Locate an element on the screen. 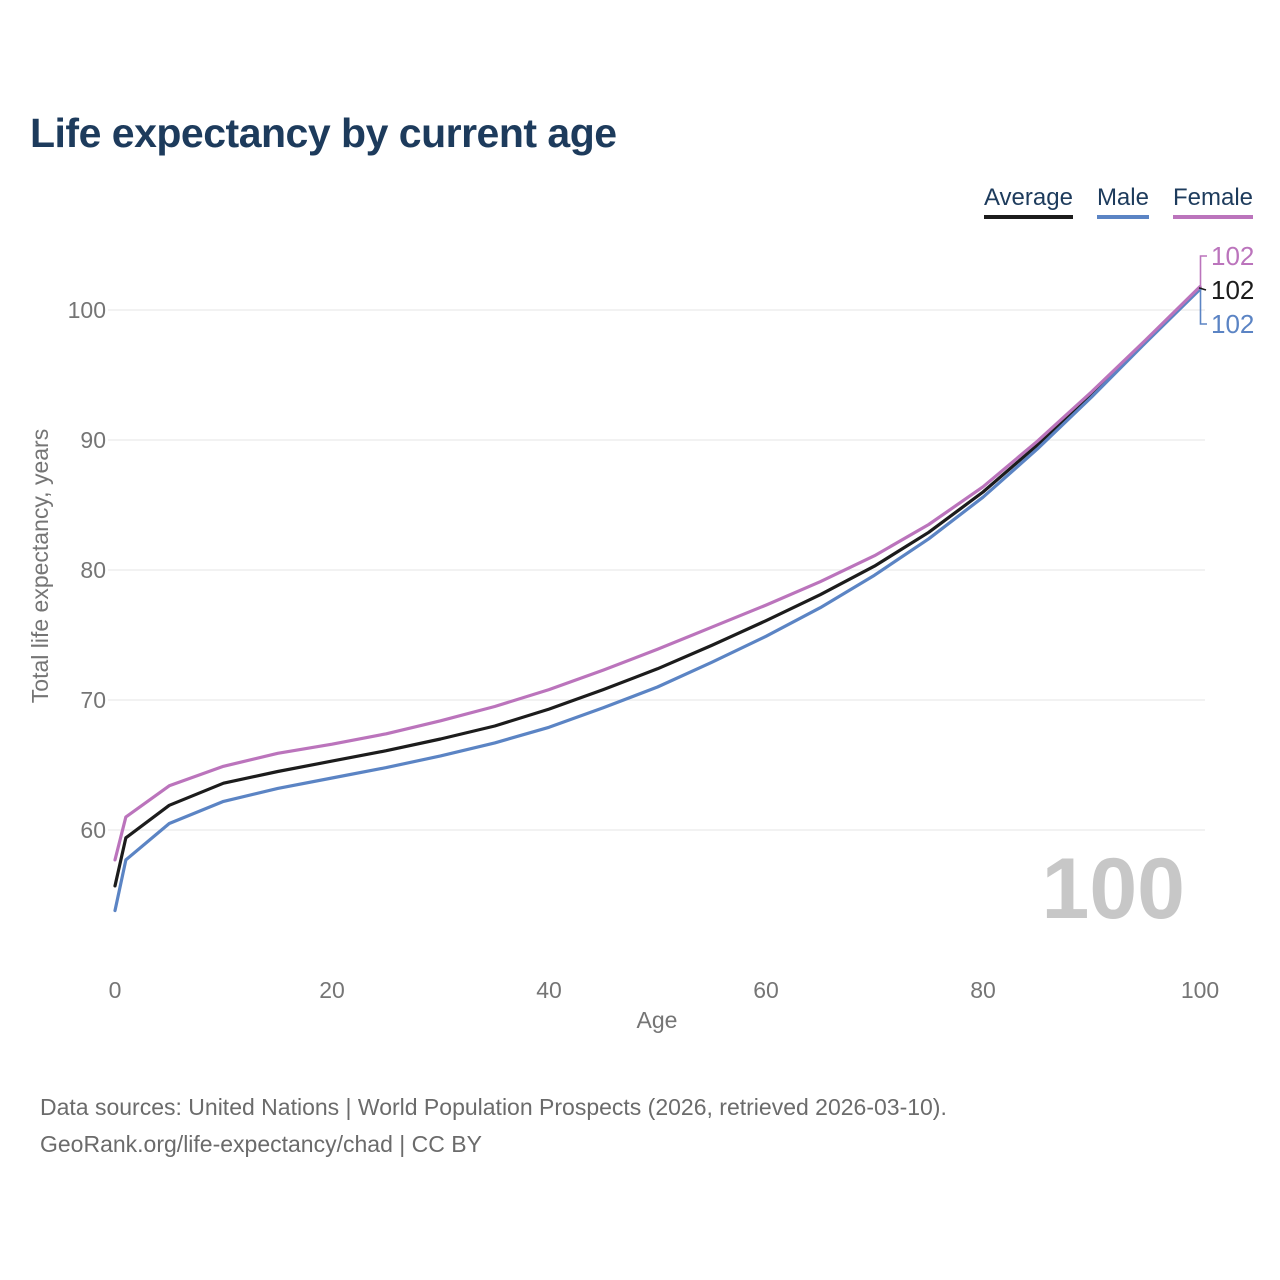 The width and height of the screenshot is (1280, 1280). page-title: Life expectancy by current age is located at coordinates (323, 133).